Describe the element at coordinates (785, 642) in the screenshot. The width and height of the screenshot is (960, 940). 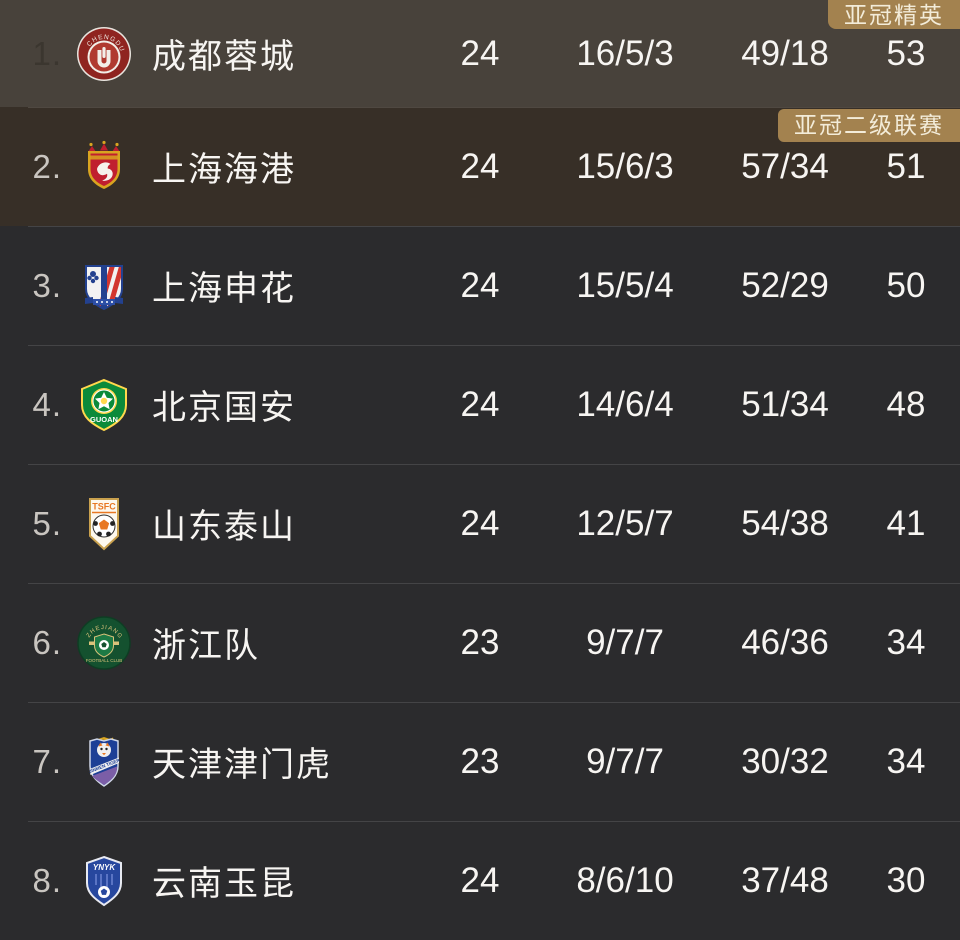
I see `goals-for-against-value: 46/36` at that location.